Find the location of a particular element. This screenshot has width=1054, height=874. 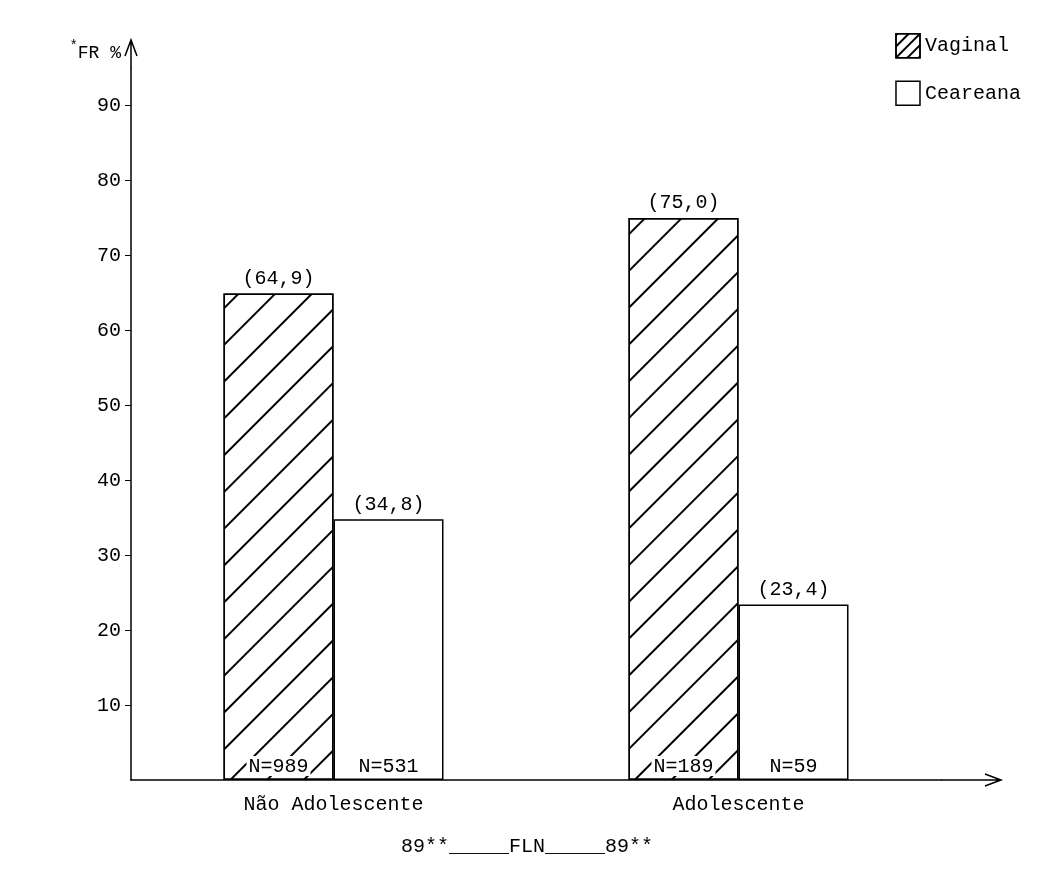

y-axis-title: $^{*}$FR % is located at coordinates (95, 50).